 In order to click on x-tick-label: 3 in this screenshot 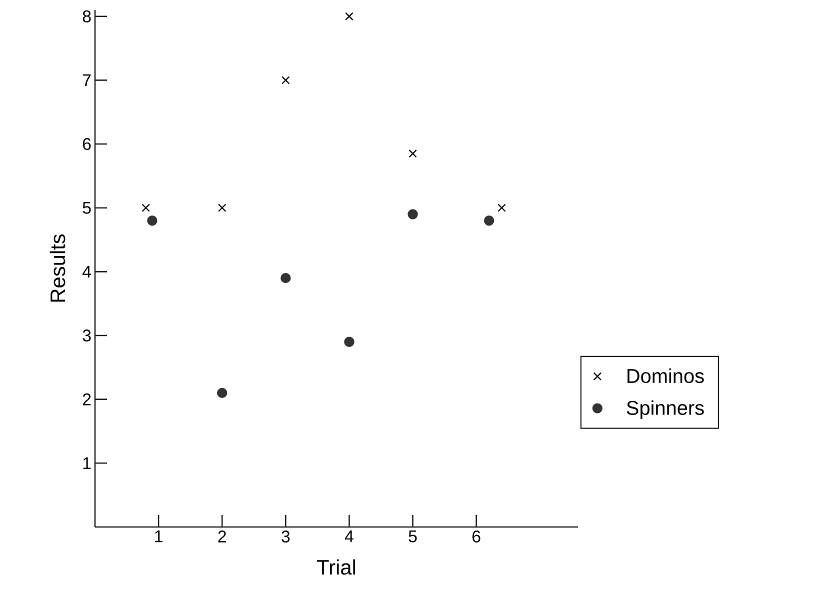, I will do `click(286, 536)`.